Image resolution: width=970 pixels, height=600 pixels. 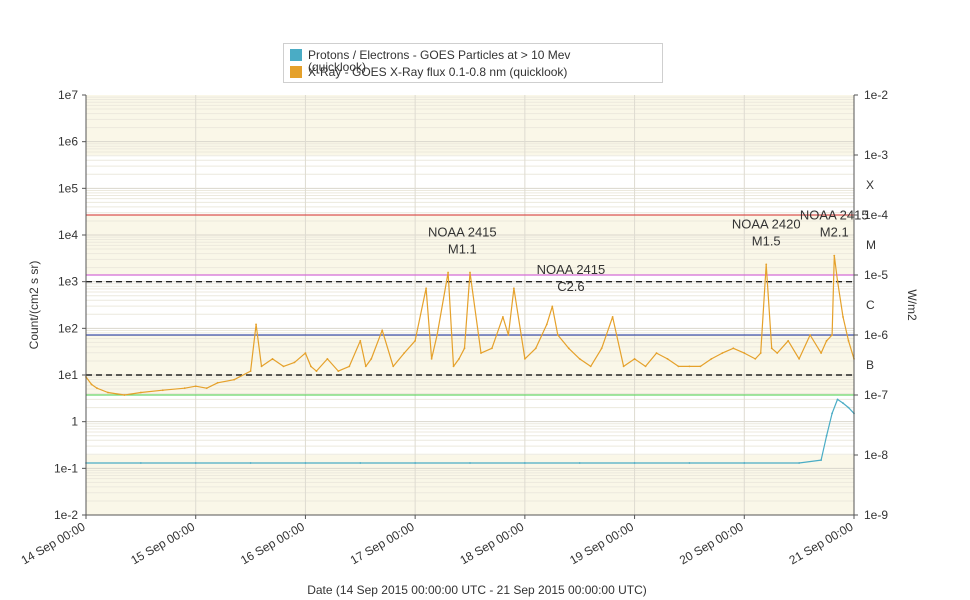 I want to click on y-tick-label-right: 1e-4, so click(x=876, y=215).